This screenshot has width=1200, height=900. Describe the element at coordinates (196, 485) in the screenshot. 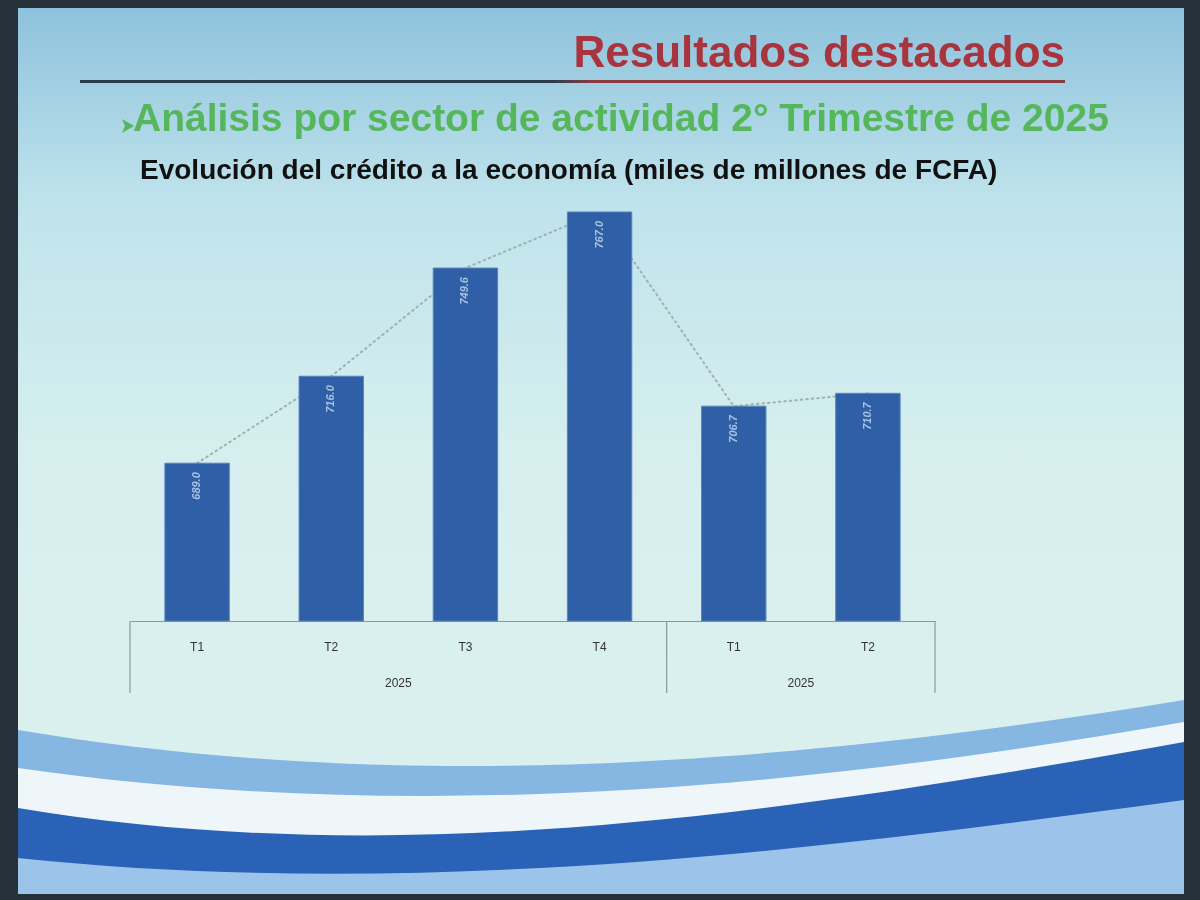

I see `data-label: 689.0` at that location.